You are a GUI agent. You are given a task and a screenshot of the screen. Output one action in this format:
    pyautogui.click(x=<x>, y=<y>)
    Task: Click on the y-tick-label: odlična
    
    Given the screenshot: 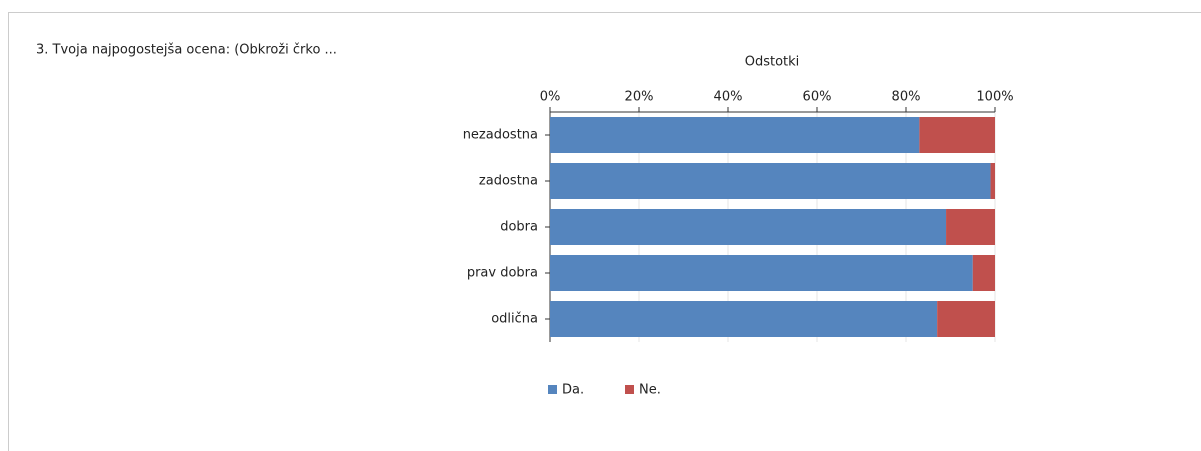 What is the action you would take?
    pyautogui.click(x=514, y=319)
    